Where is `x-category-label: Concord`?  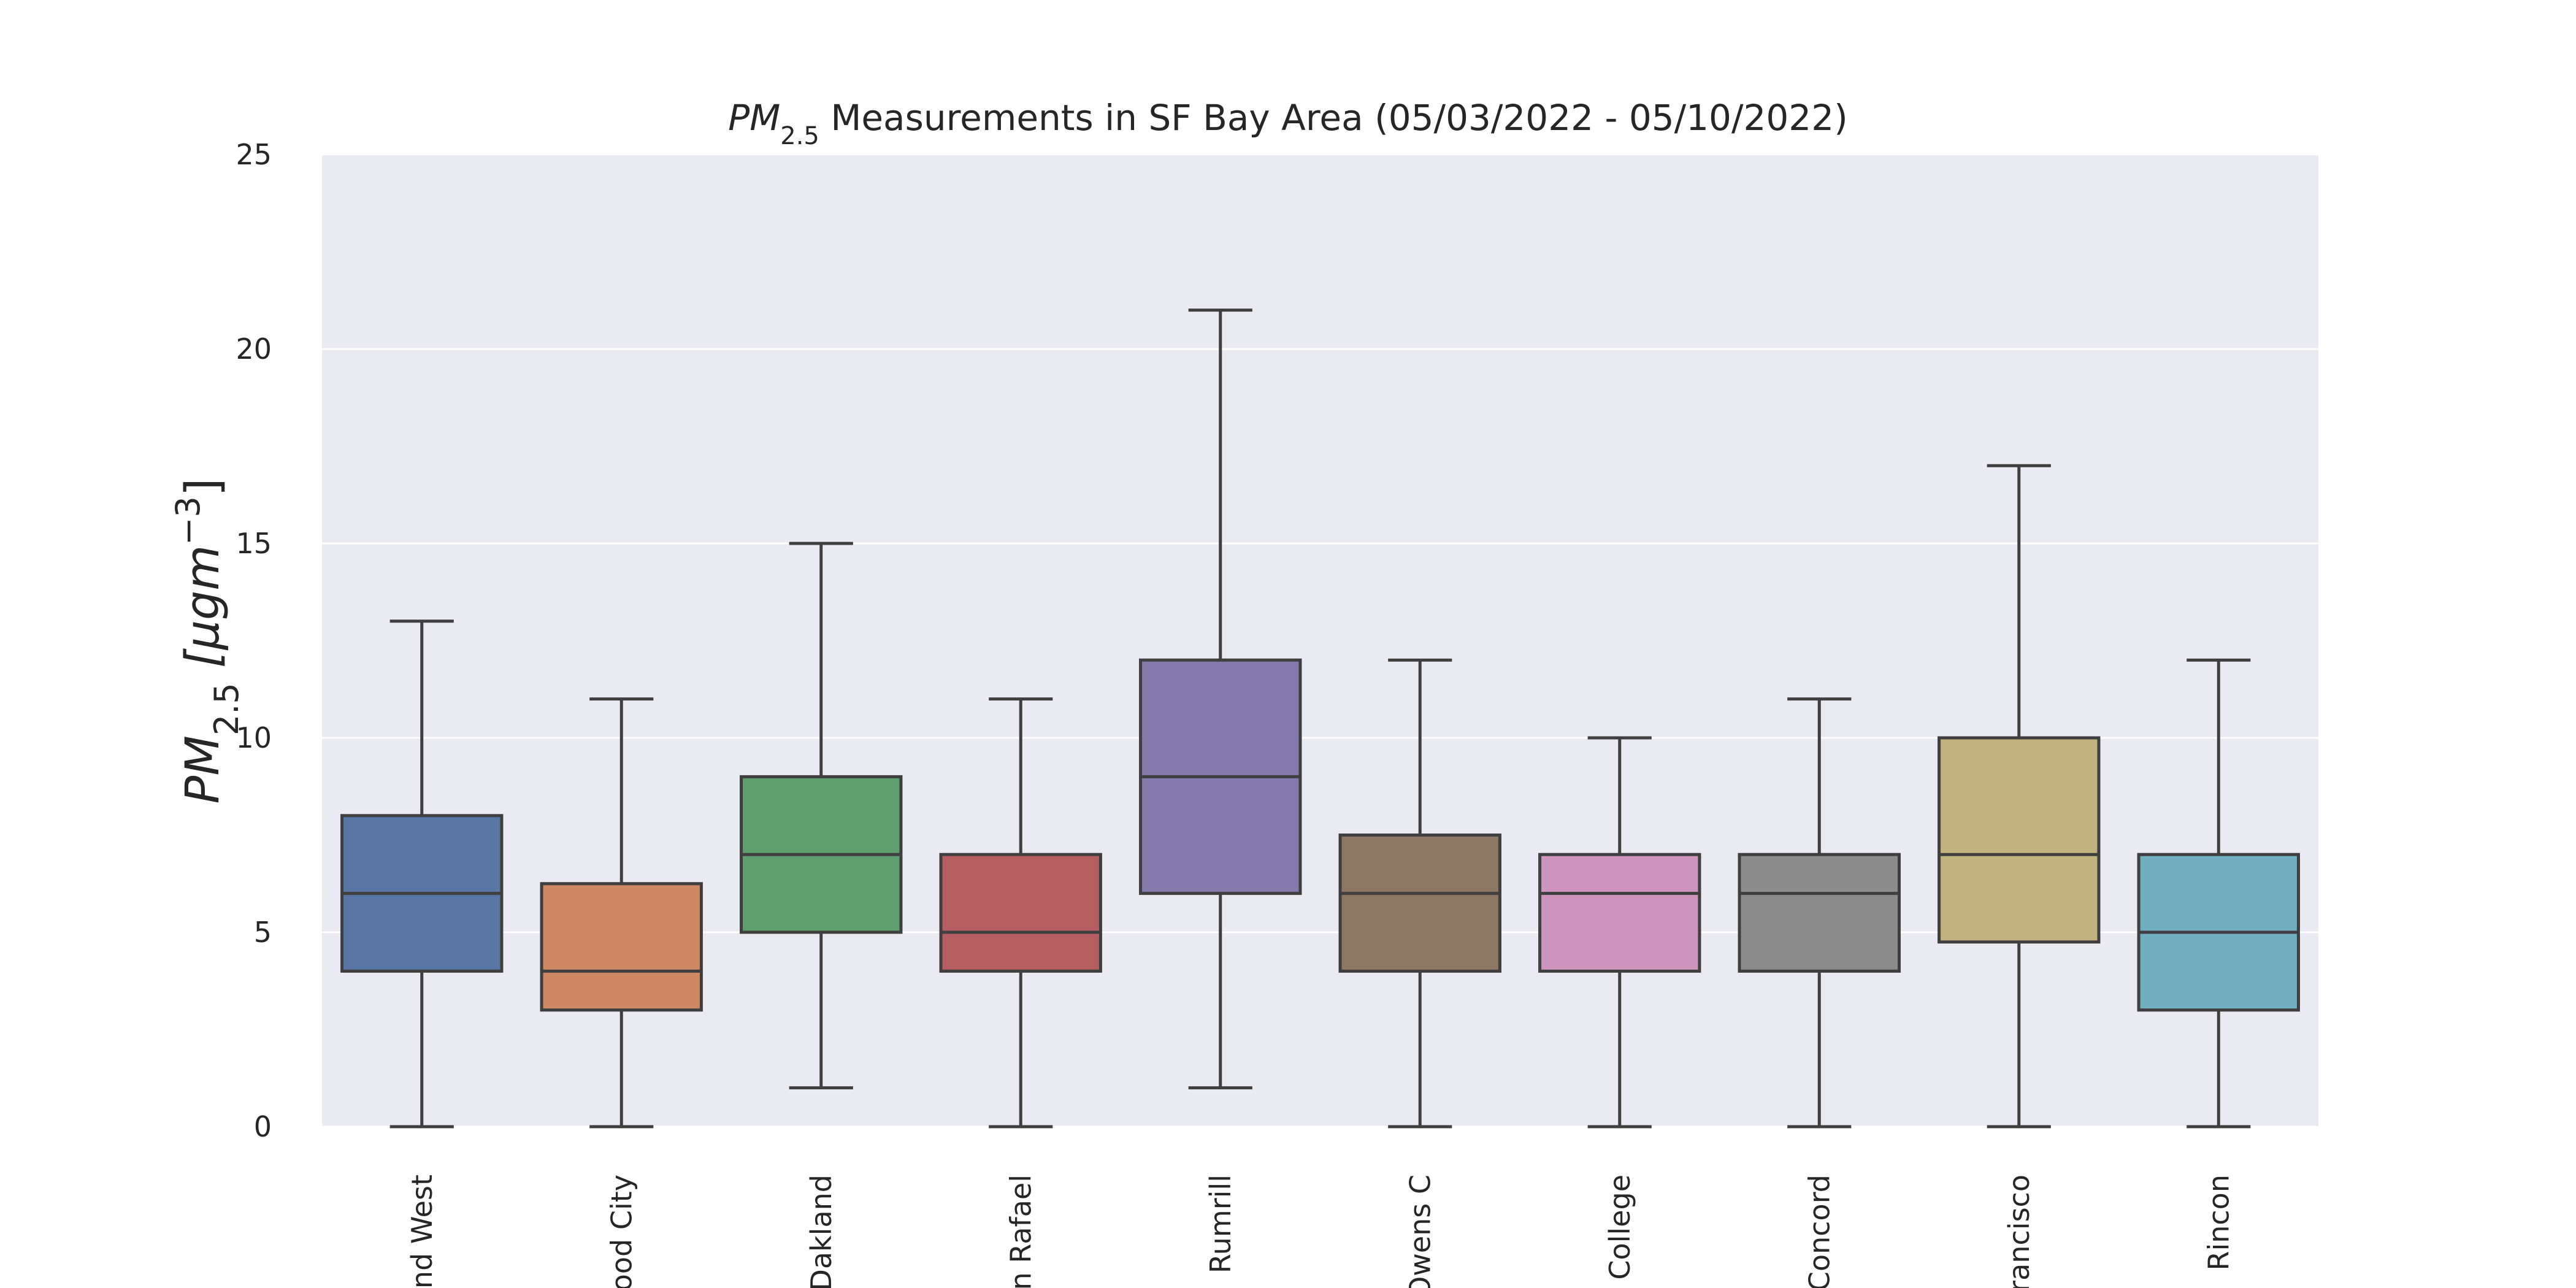
x-category-label: Concord is located at coordinates (1819, 1231).